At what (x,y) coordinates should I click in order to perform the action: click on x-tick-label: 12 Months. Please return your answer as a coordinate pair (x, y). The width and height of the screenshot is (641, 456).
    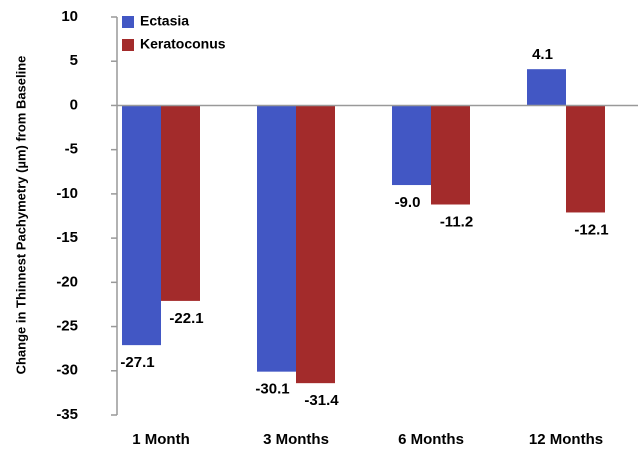
    Looking at the image, I should click on (566, 439).